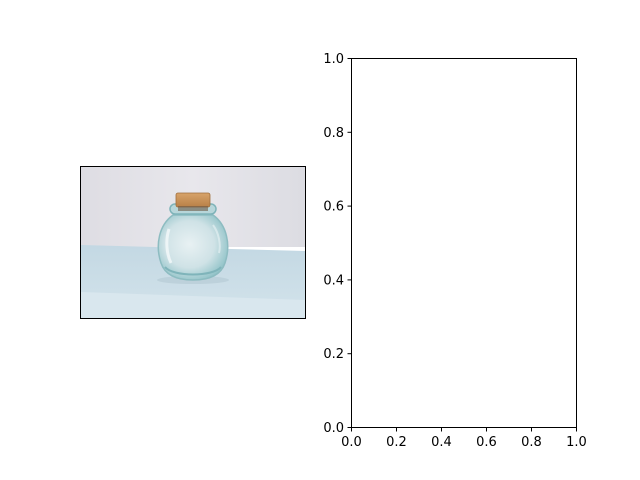  What do you see at coordinates (333, 59) in the screenshot?
I see `y-tick-label: 1.0` at bounding box center [333, 59].